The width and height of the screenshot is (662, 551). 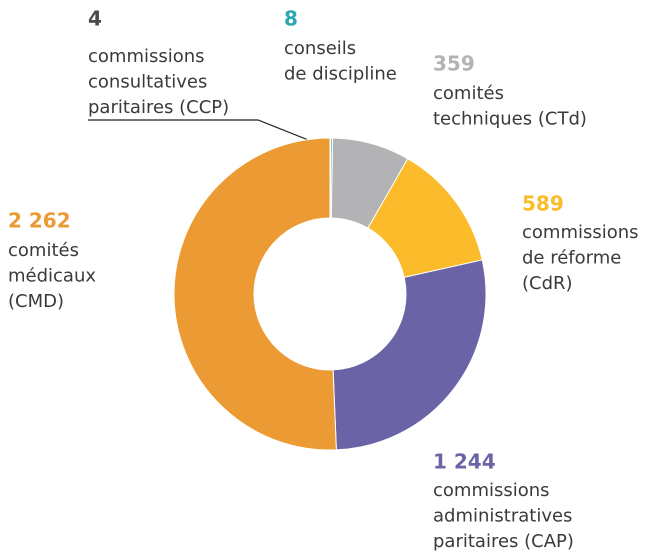 What do you see at coordinates (147, 82) in the screenshot?
I see `category-label: consultatives` at bounding box center [147, 82].